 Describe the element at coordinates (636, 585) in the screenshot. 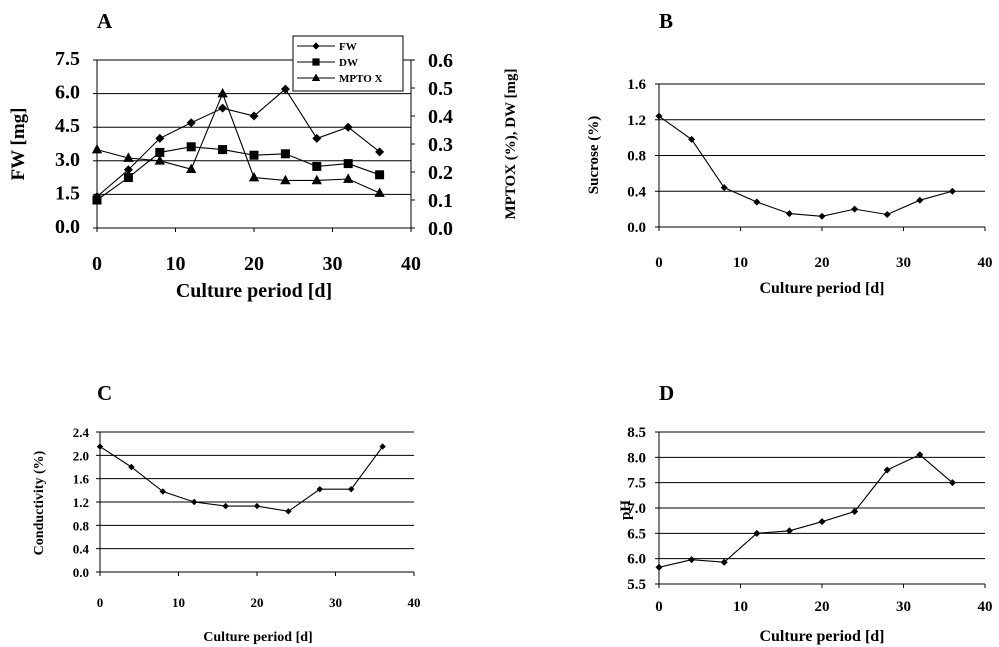

I see `y-tick-label: 5.5` at that location.